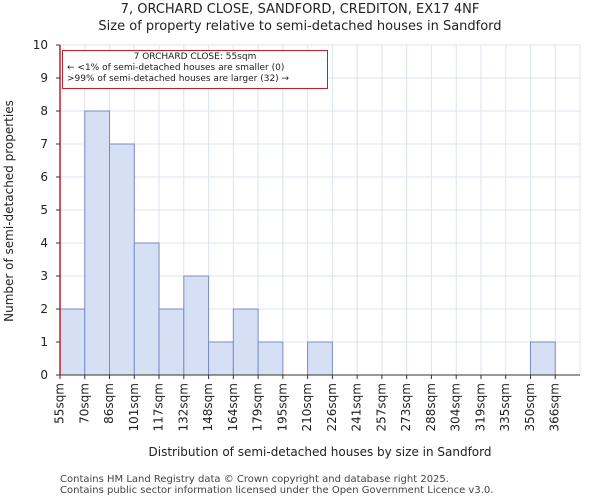  I want to click on bar-86sqm, so click(122, 259).